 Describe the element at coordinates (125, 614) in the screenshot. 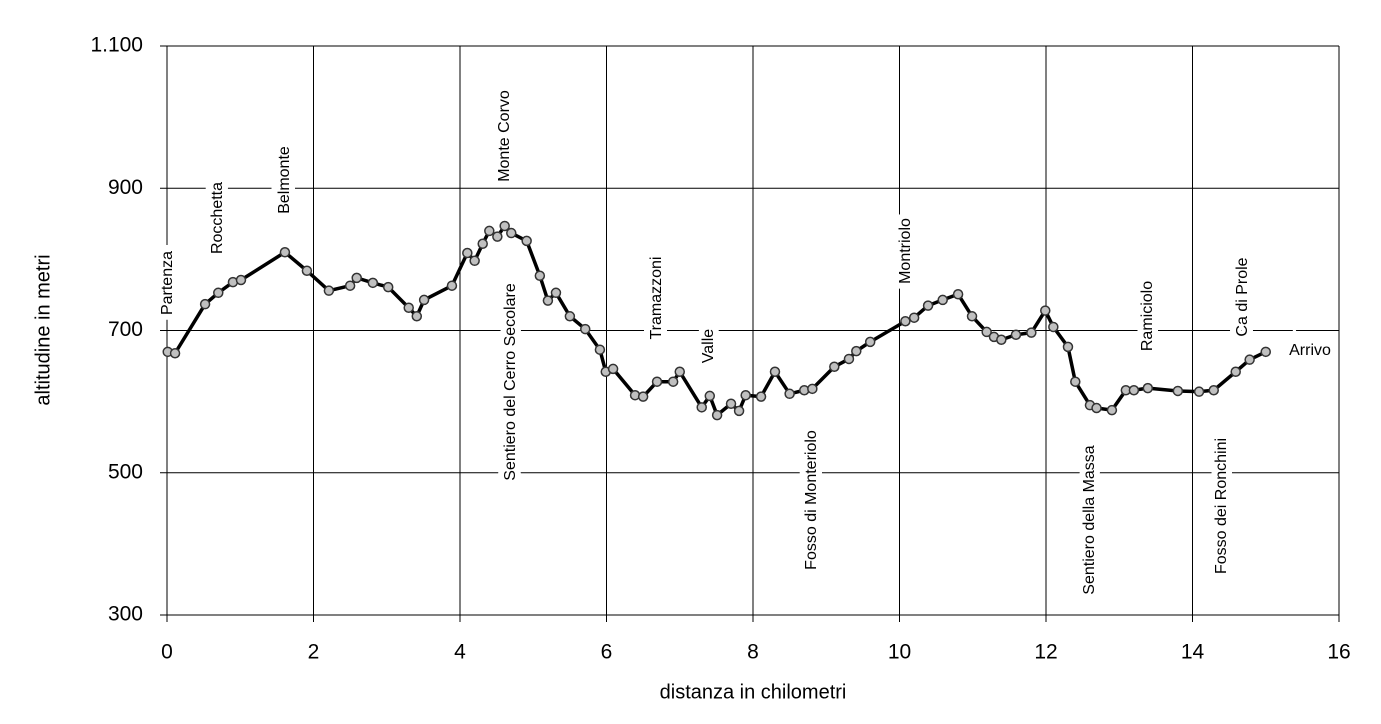

I see `y-tick-label: 300` at that location.